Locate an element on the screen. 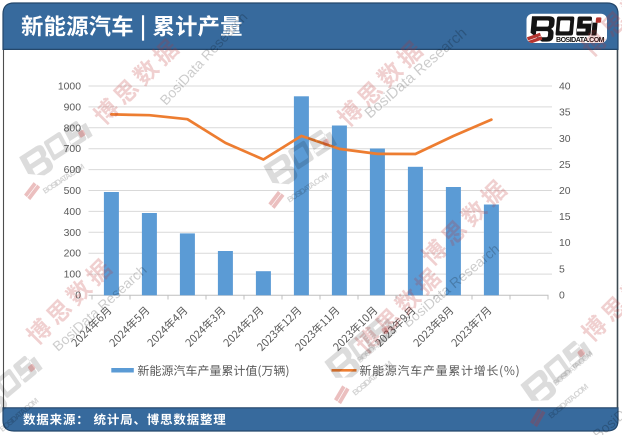 The width and height of the screenshot is (622, 440). svg-text: 15 is located at coordinates (565, 217).